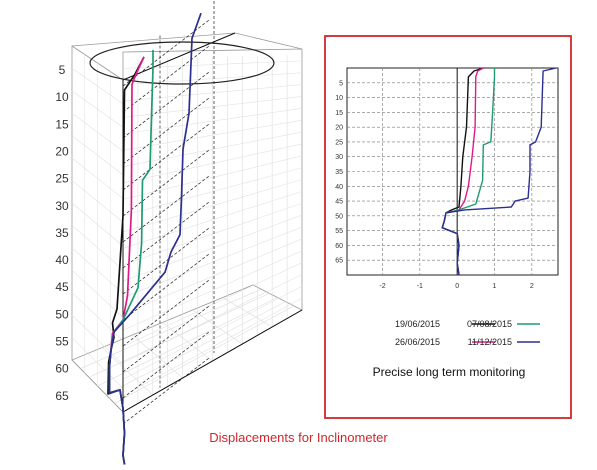 This screenshot has height=470, width=597. I want to click on depth-tick-65: 65, so click(62, 396).